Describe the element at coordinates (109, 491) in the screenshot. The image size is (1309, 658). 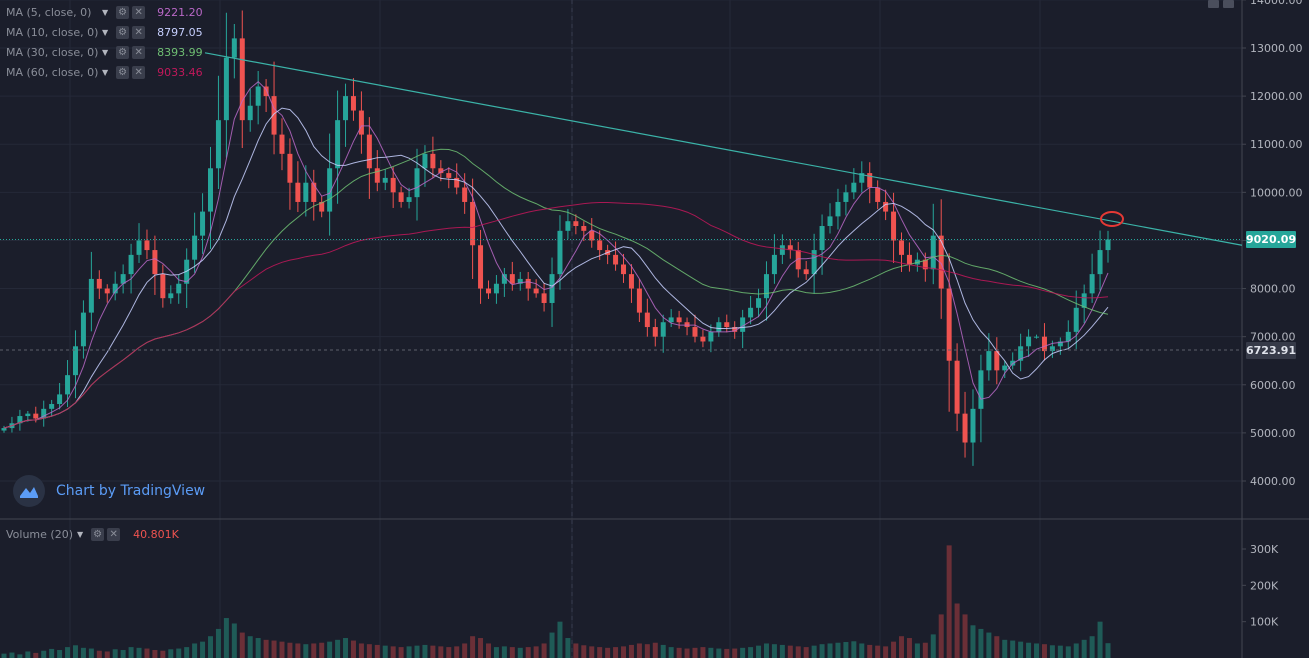
I see `tradingview-watermark: Chart by TradingView` at that location.